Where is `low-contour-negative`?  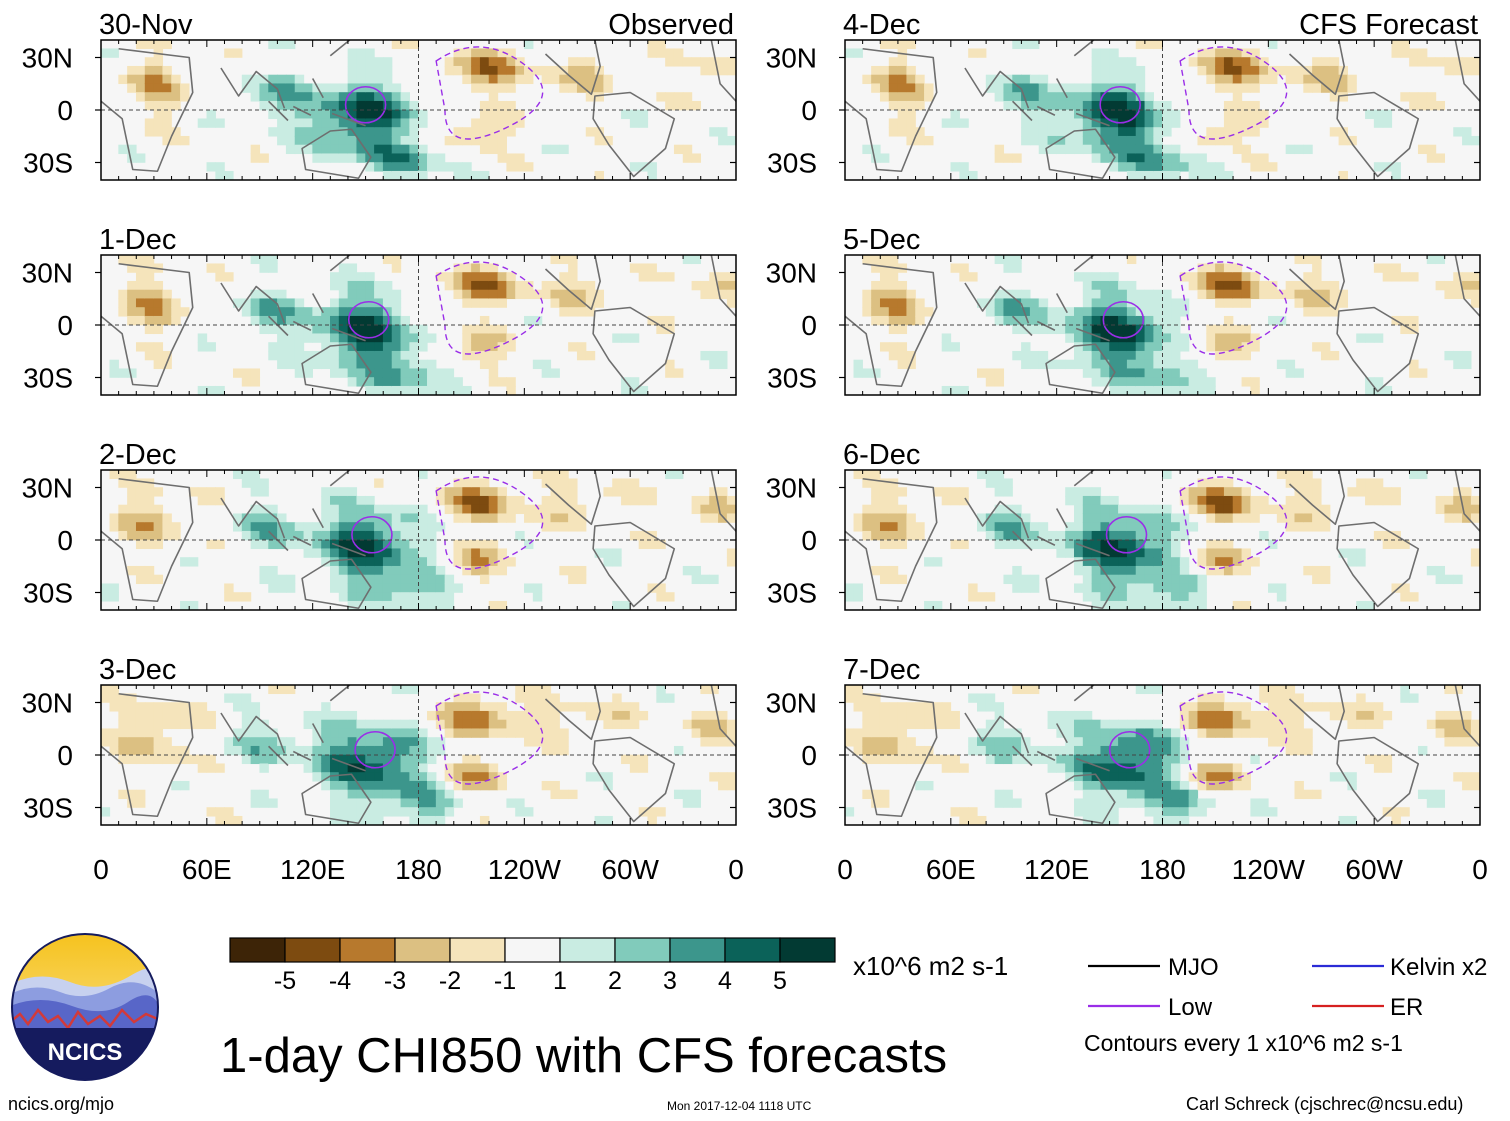
low-contour-negative is located at coordinates (1233, 93).